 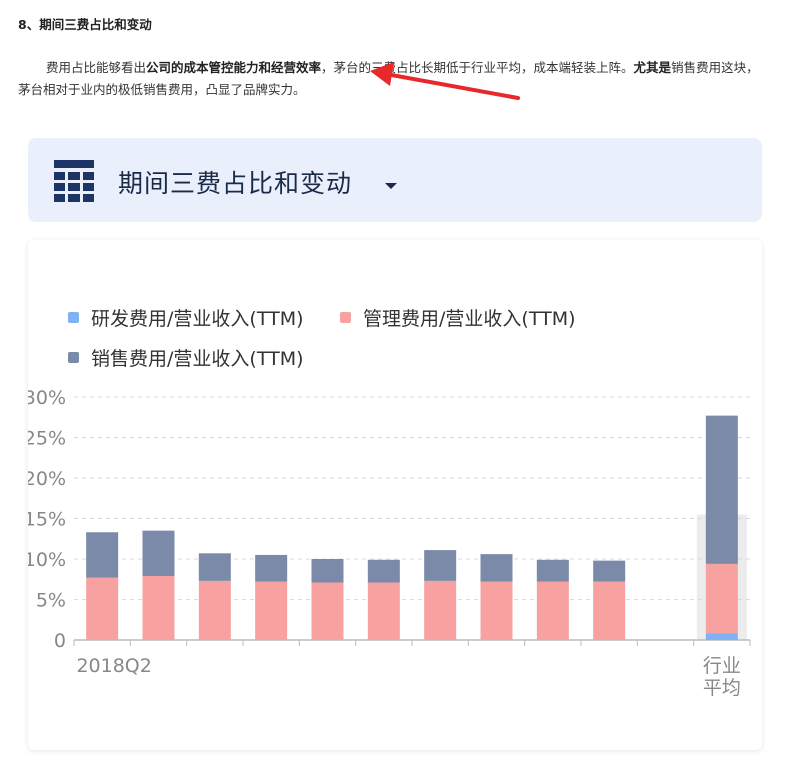 I want to click on y-tick-label: 10%, so click(x=47, y=560).